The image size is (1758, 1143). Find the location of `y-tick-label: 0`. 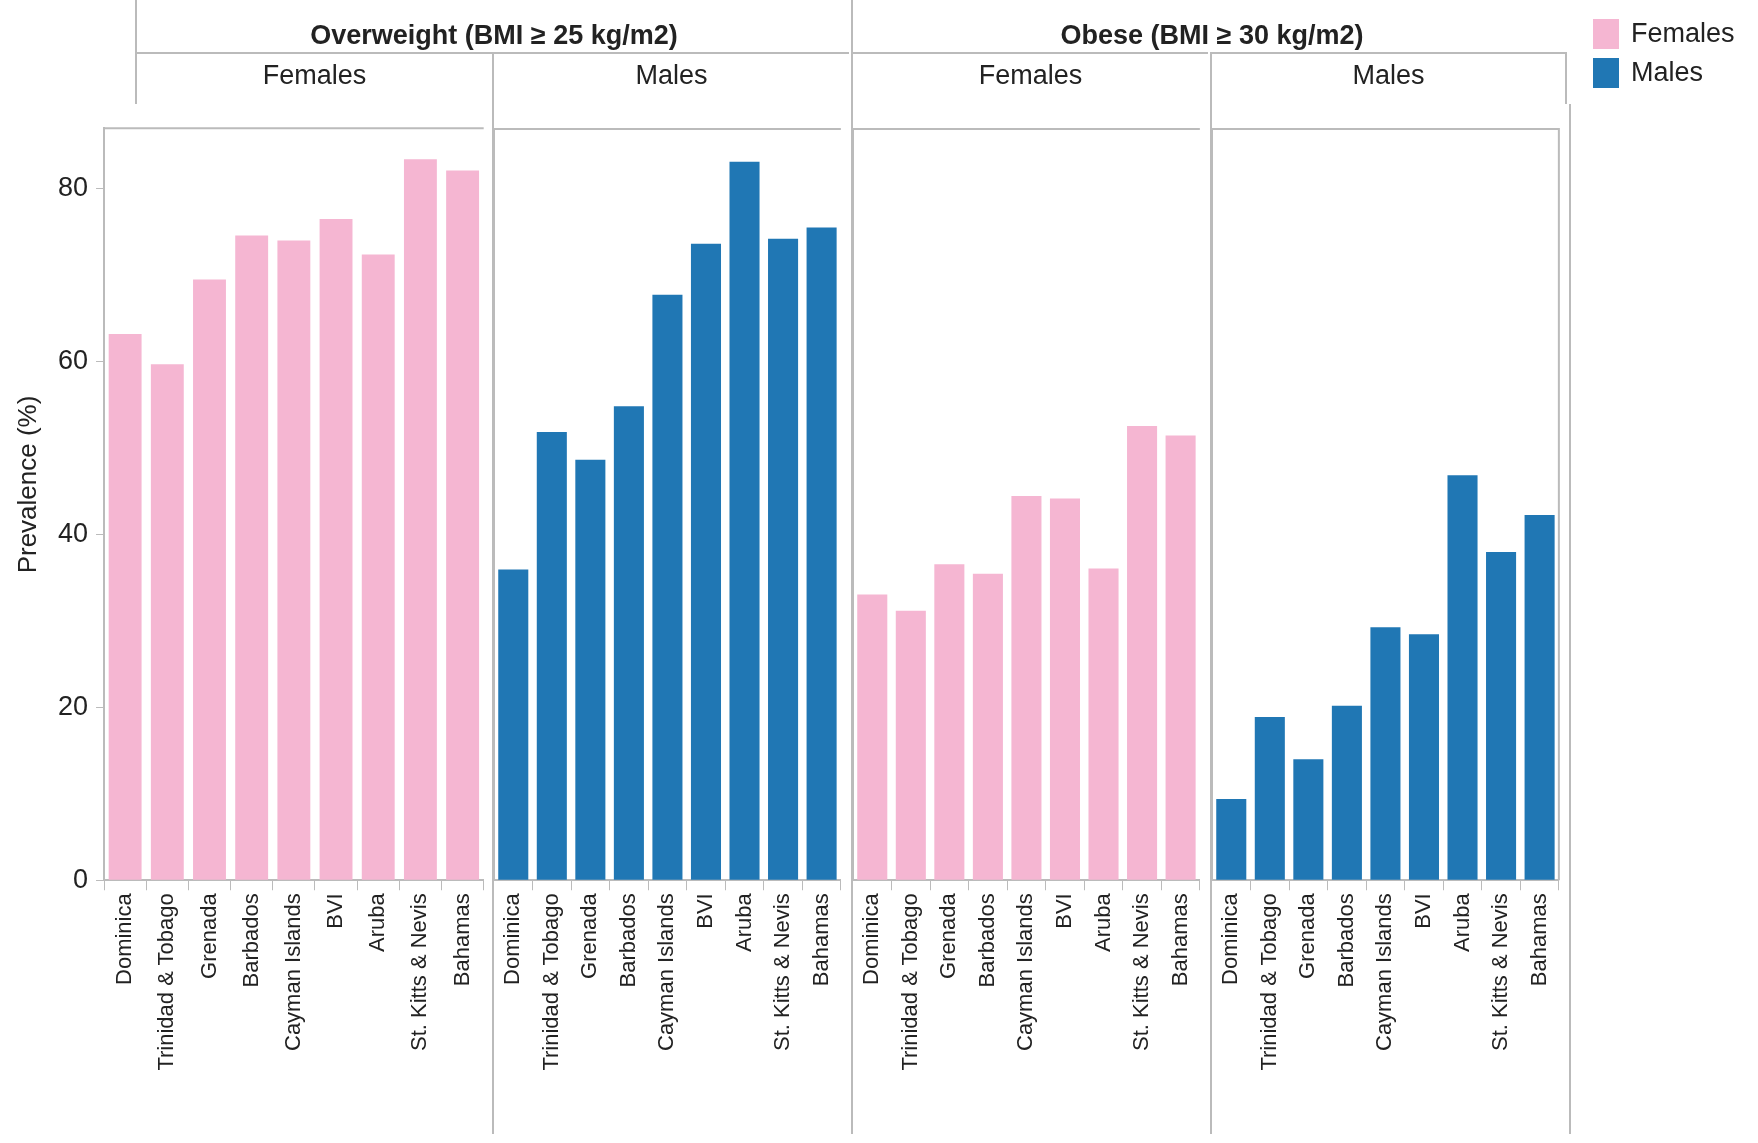

y-tick-label: 0 is located at coordinates (81, 878).